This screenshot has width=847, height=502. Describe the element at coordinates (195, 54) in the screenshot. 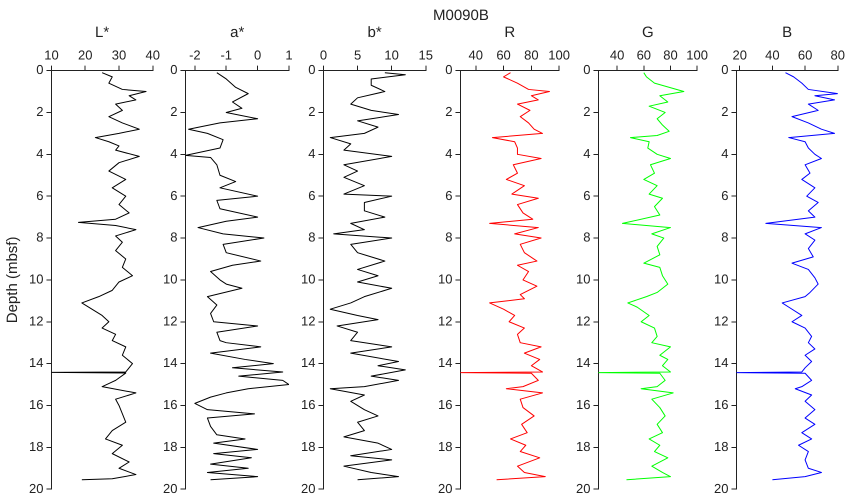

I see `x-tick-label: -2` at that location.